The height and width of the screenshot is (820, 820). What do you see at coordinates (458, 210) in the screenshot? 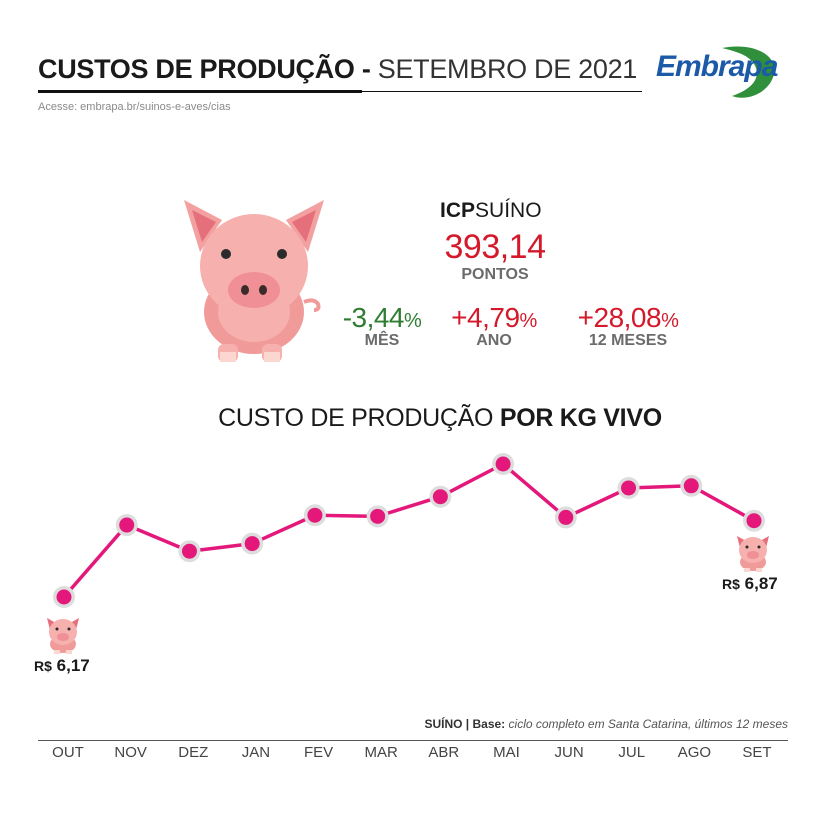
I see `icp-label-bold: ICP` at bounding box center [458, 210].